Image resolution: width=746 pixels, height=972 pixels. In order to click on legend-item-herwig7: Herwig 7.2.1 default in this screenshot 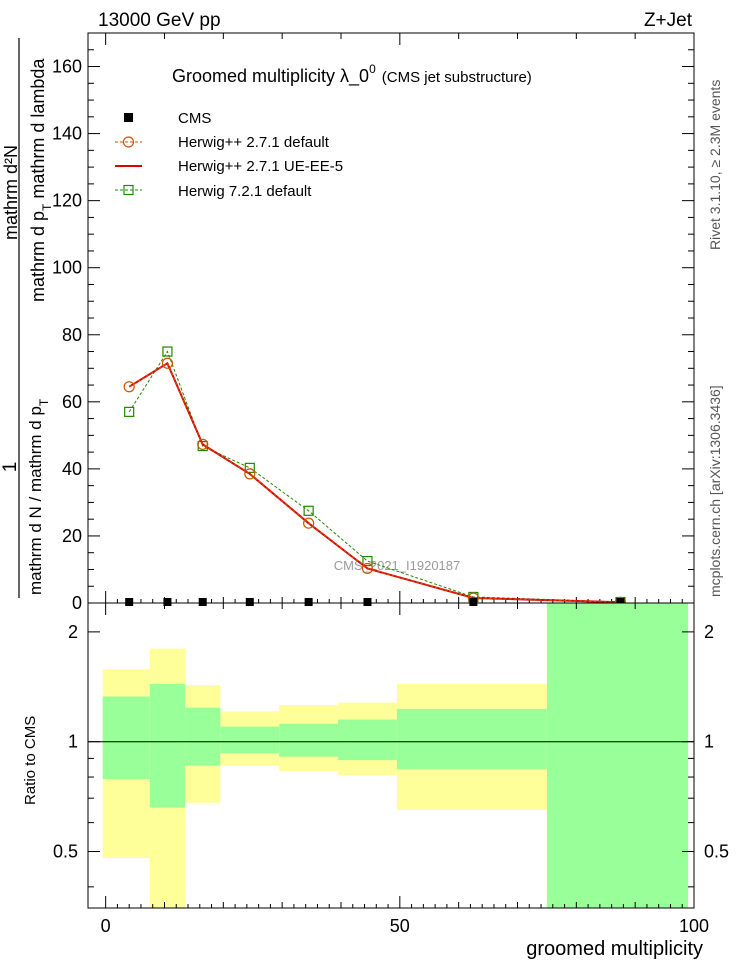, I will do `click(213, 191)`.